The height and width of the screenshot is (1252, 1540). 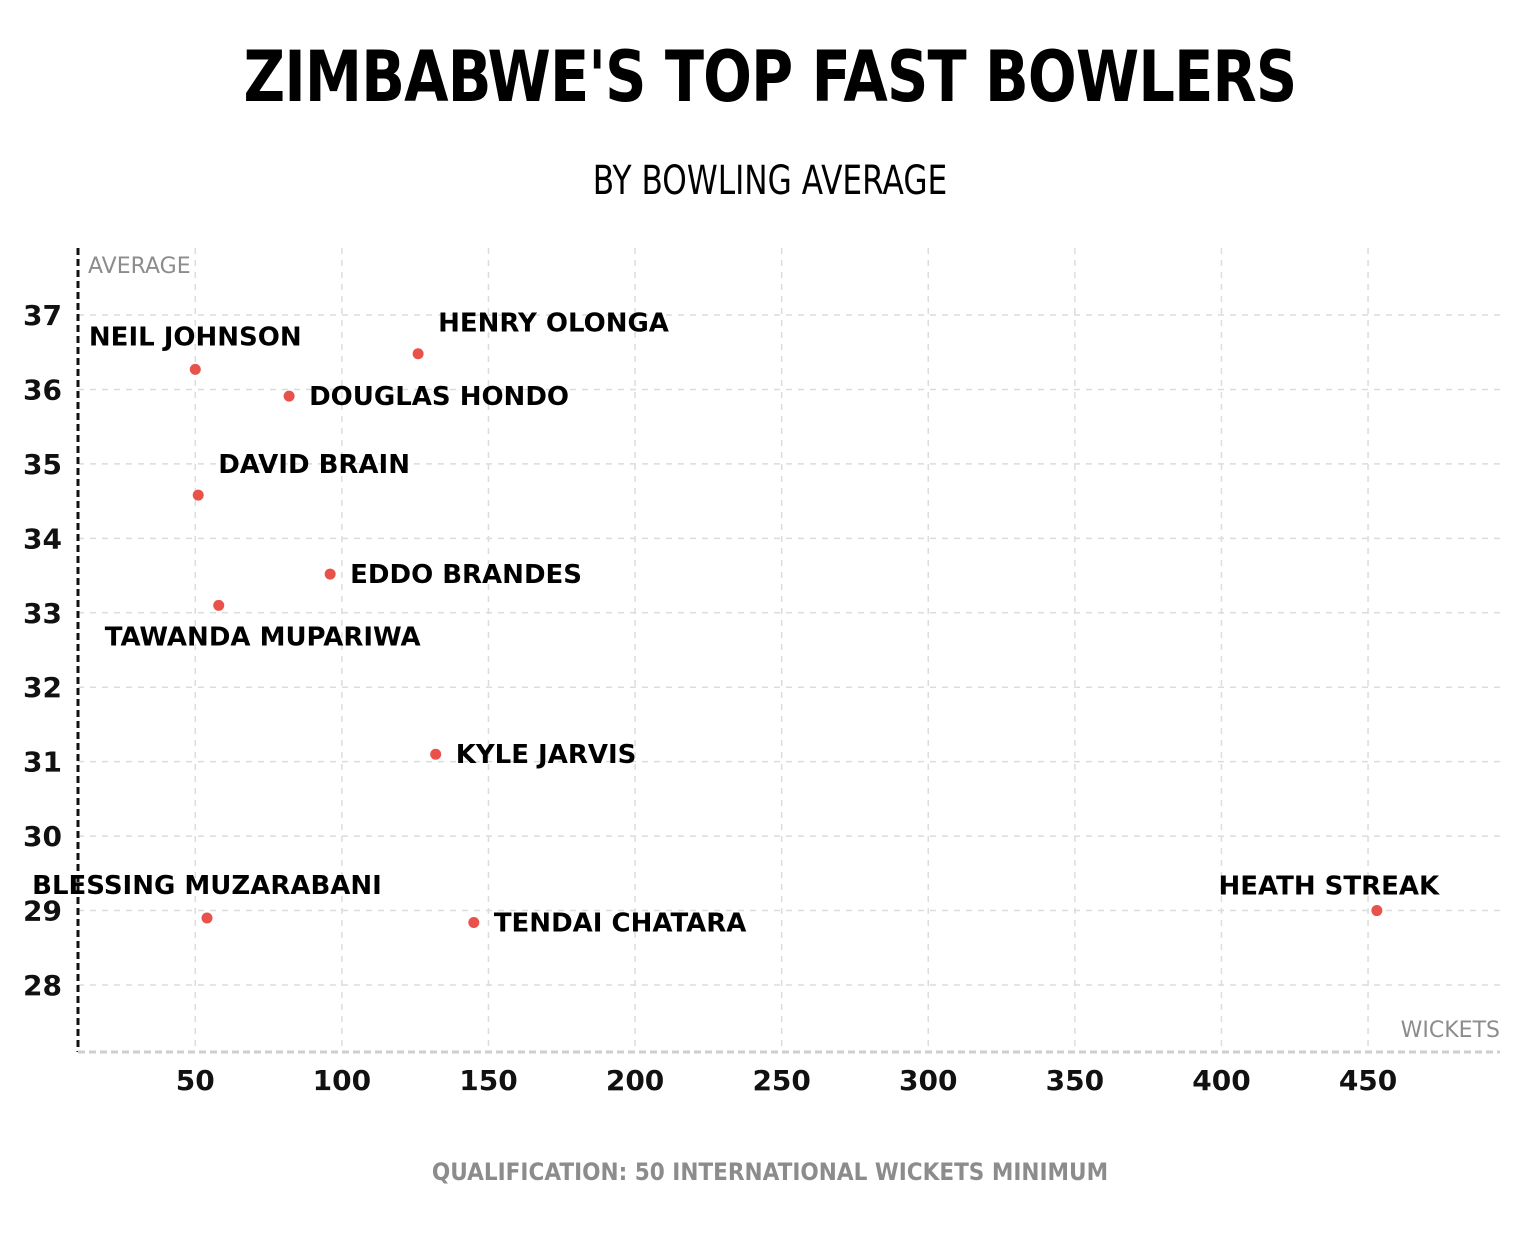 What do you see at coordinates (635, 1080) in the screenshot?
I see `x-tick-label: 200` at bounding box center [635, 1080].